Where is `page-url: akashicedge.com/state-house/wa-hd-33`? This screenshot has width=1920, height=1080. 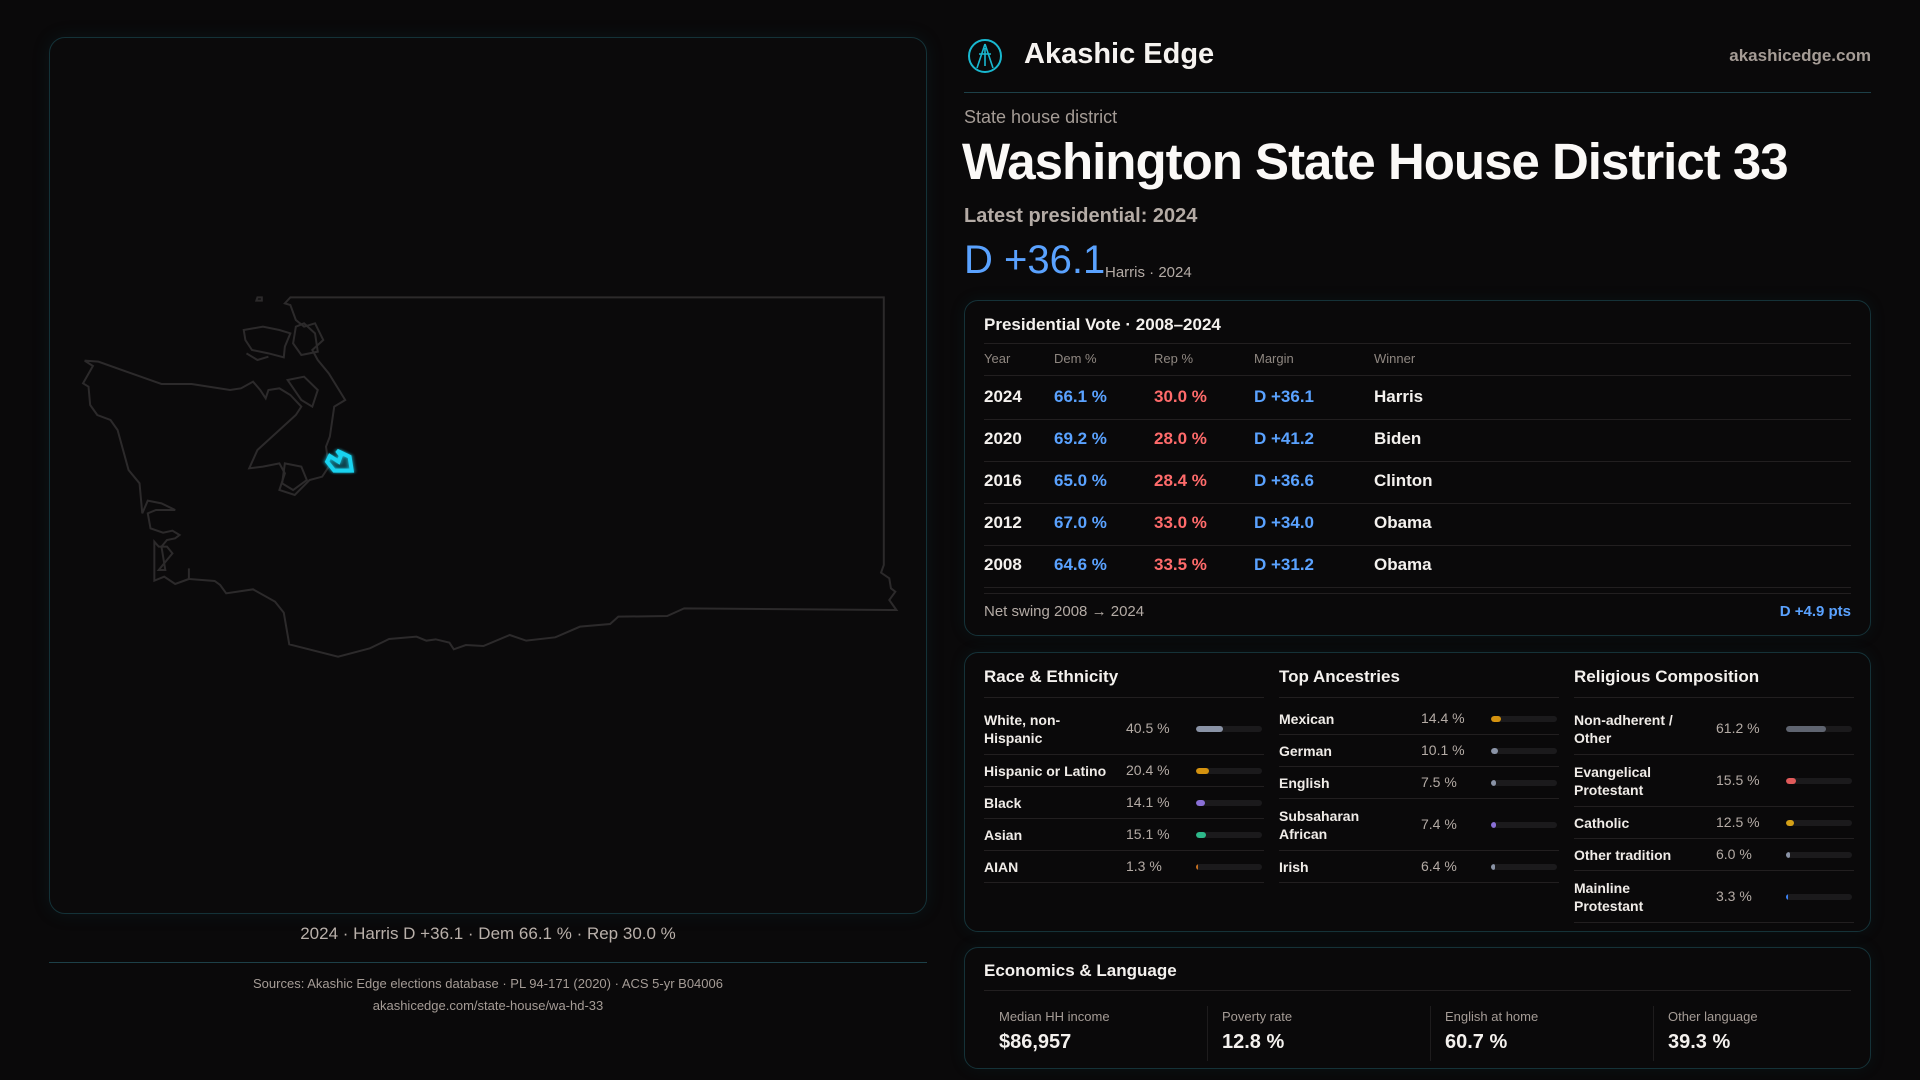
page-url: akashicedge.com/state-house/wa-hd-33 is located at coordinates (488, 1005).